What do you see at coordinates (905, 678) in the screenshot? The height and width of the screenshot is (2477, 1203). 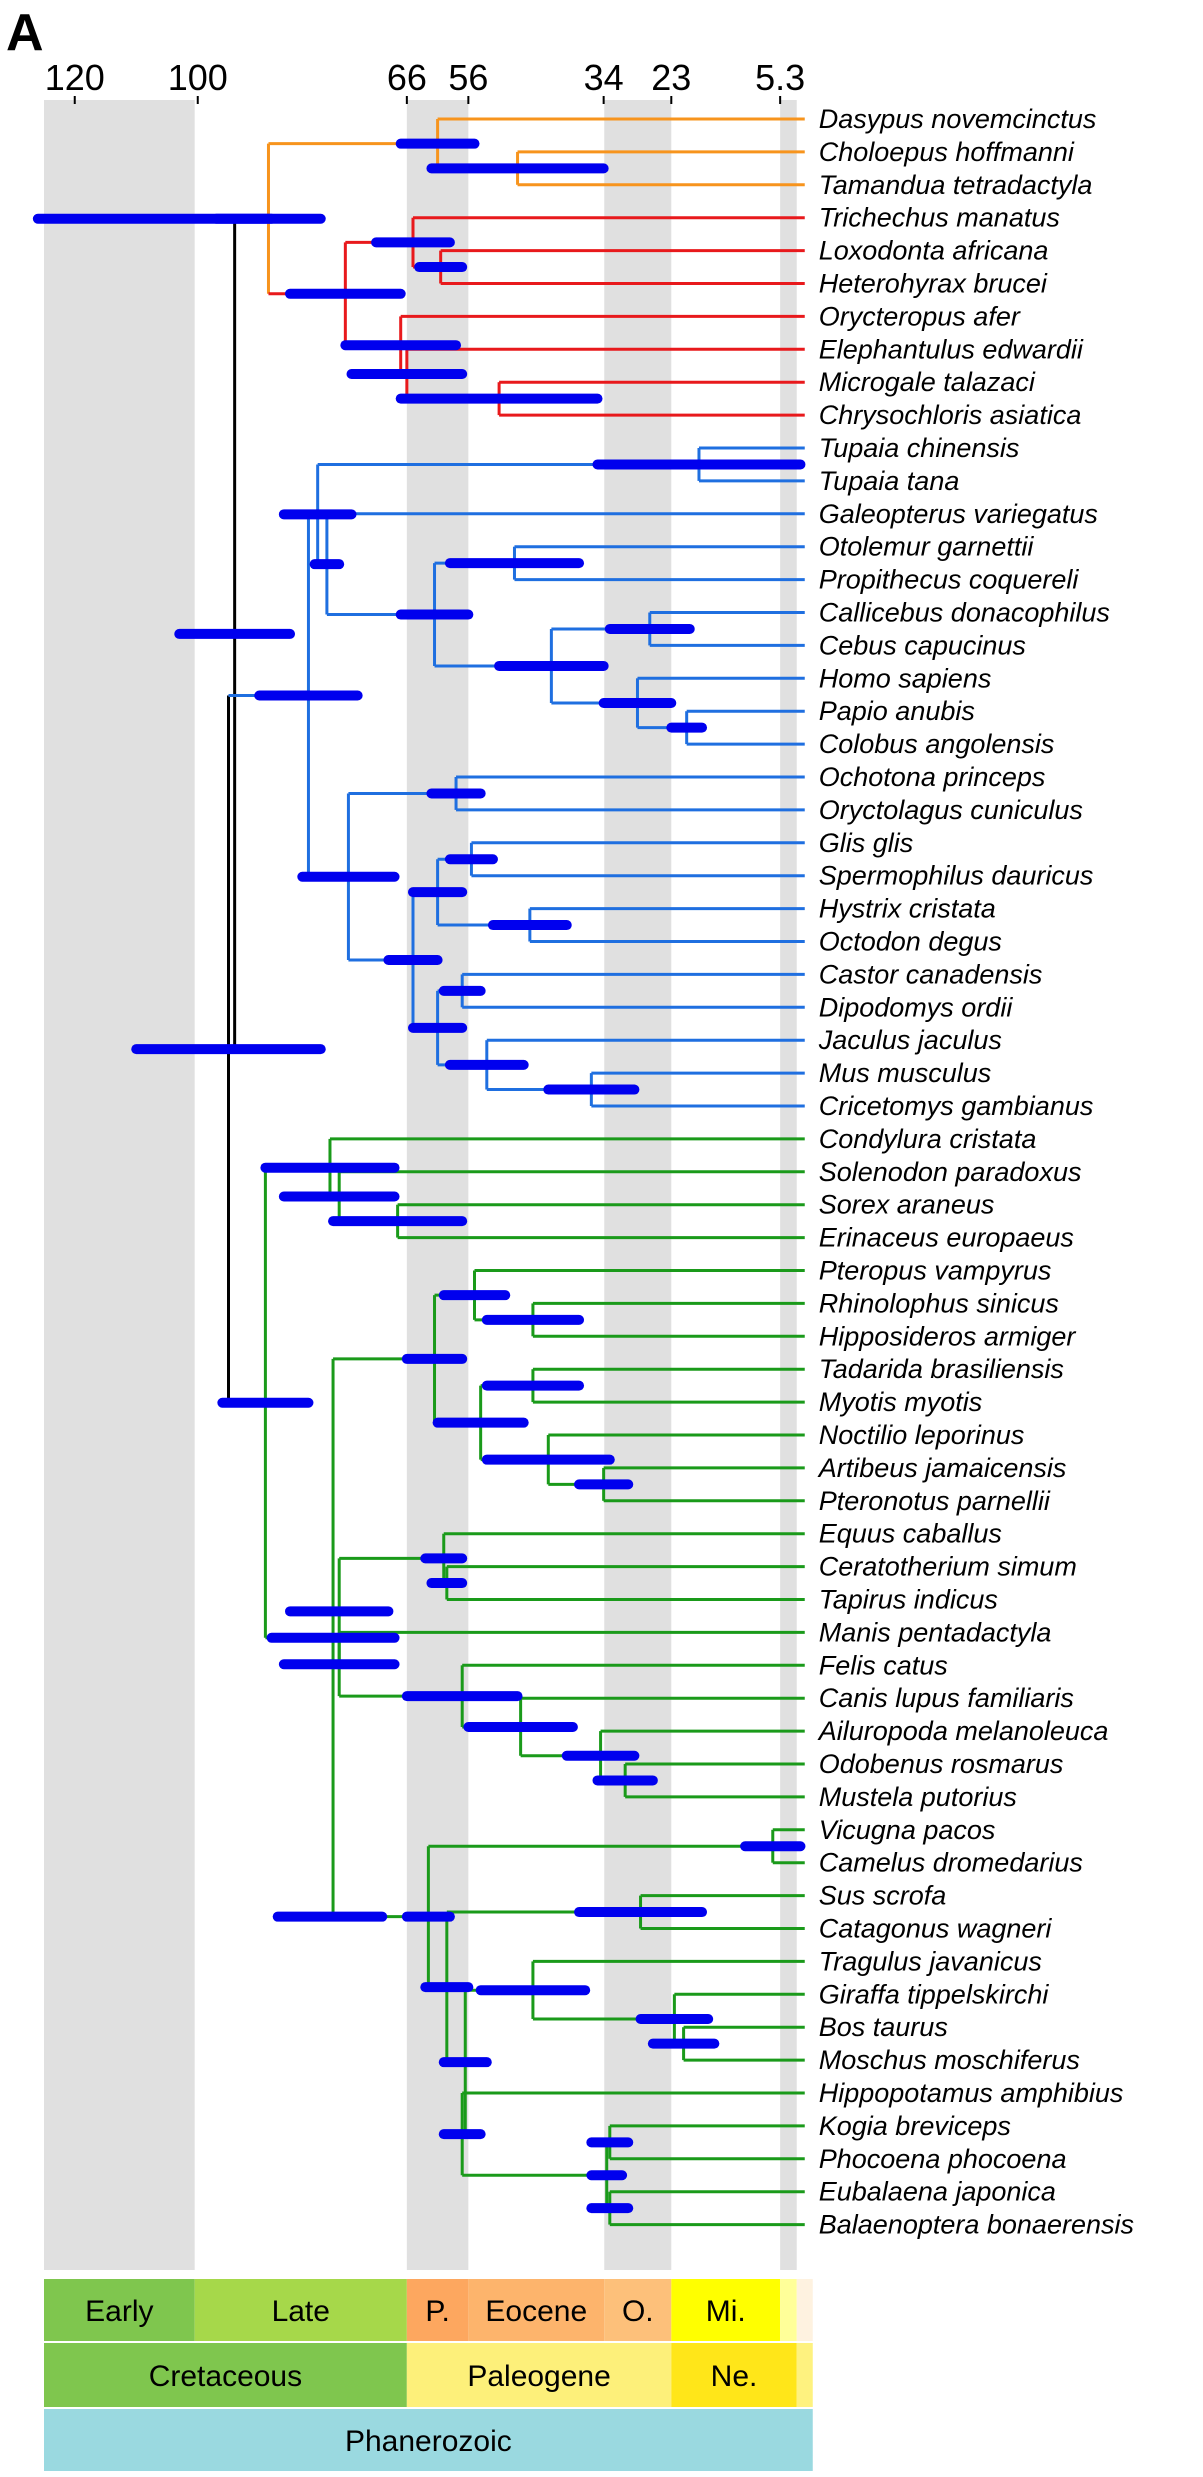 I see `taxon-label: Homo sapiens` at bounding box center [905, 678].